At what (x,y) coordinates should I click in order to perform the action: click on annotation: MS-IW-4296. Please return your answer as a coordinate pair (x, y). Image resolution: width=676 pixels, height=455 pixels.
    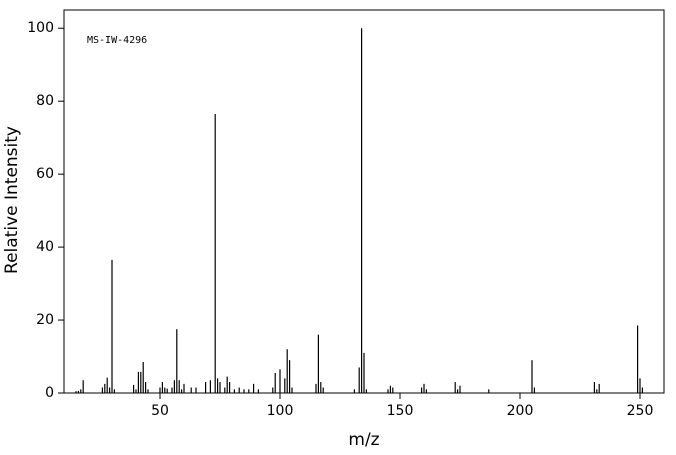
    Looking at the image, I should click on (117, 40).